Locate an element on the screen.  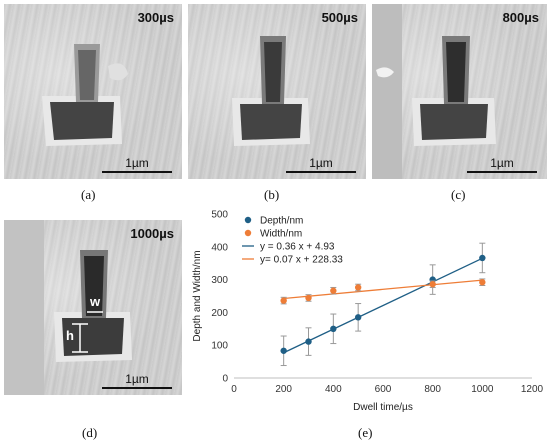
y-tick-label: 500 is located at coordinates (219, 215).